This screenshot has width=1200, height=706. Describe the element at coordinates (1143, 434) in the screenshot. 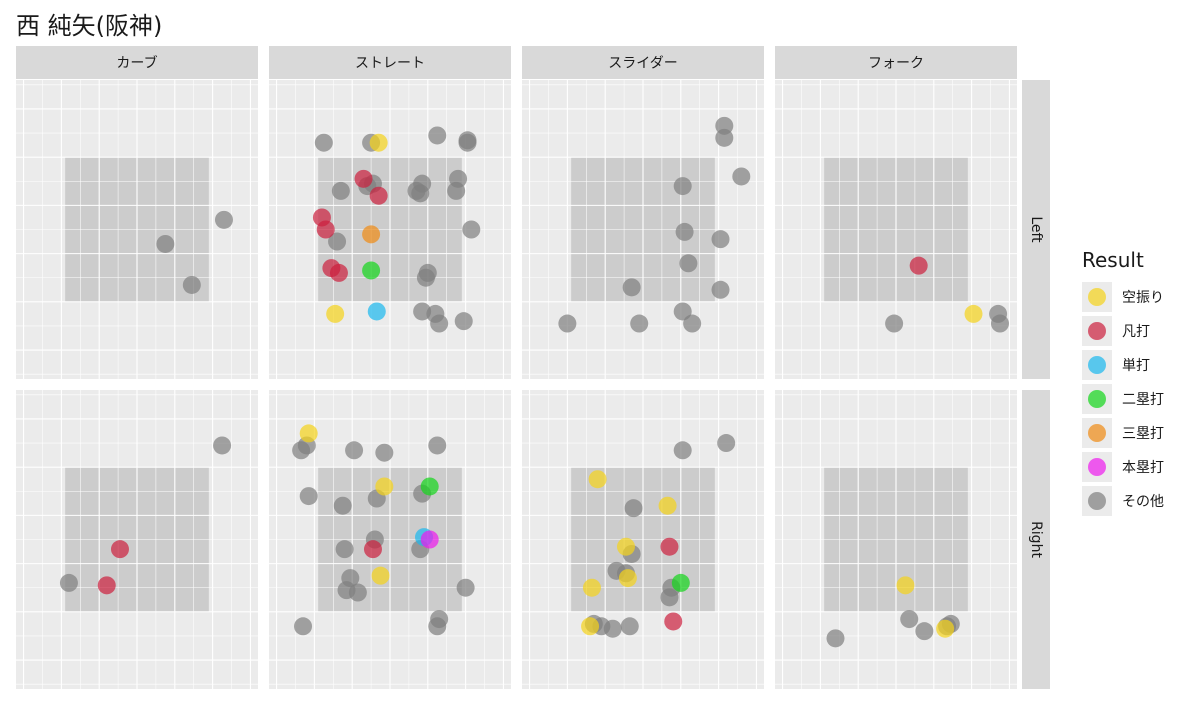

I see `legend-label: 三塁打` at that location.